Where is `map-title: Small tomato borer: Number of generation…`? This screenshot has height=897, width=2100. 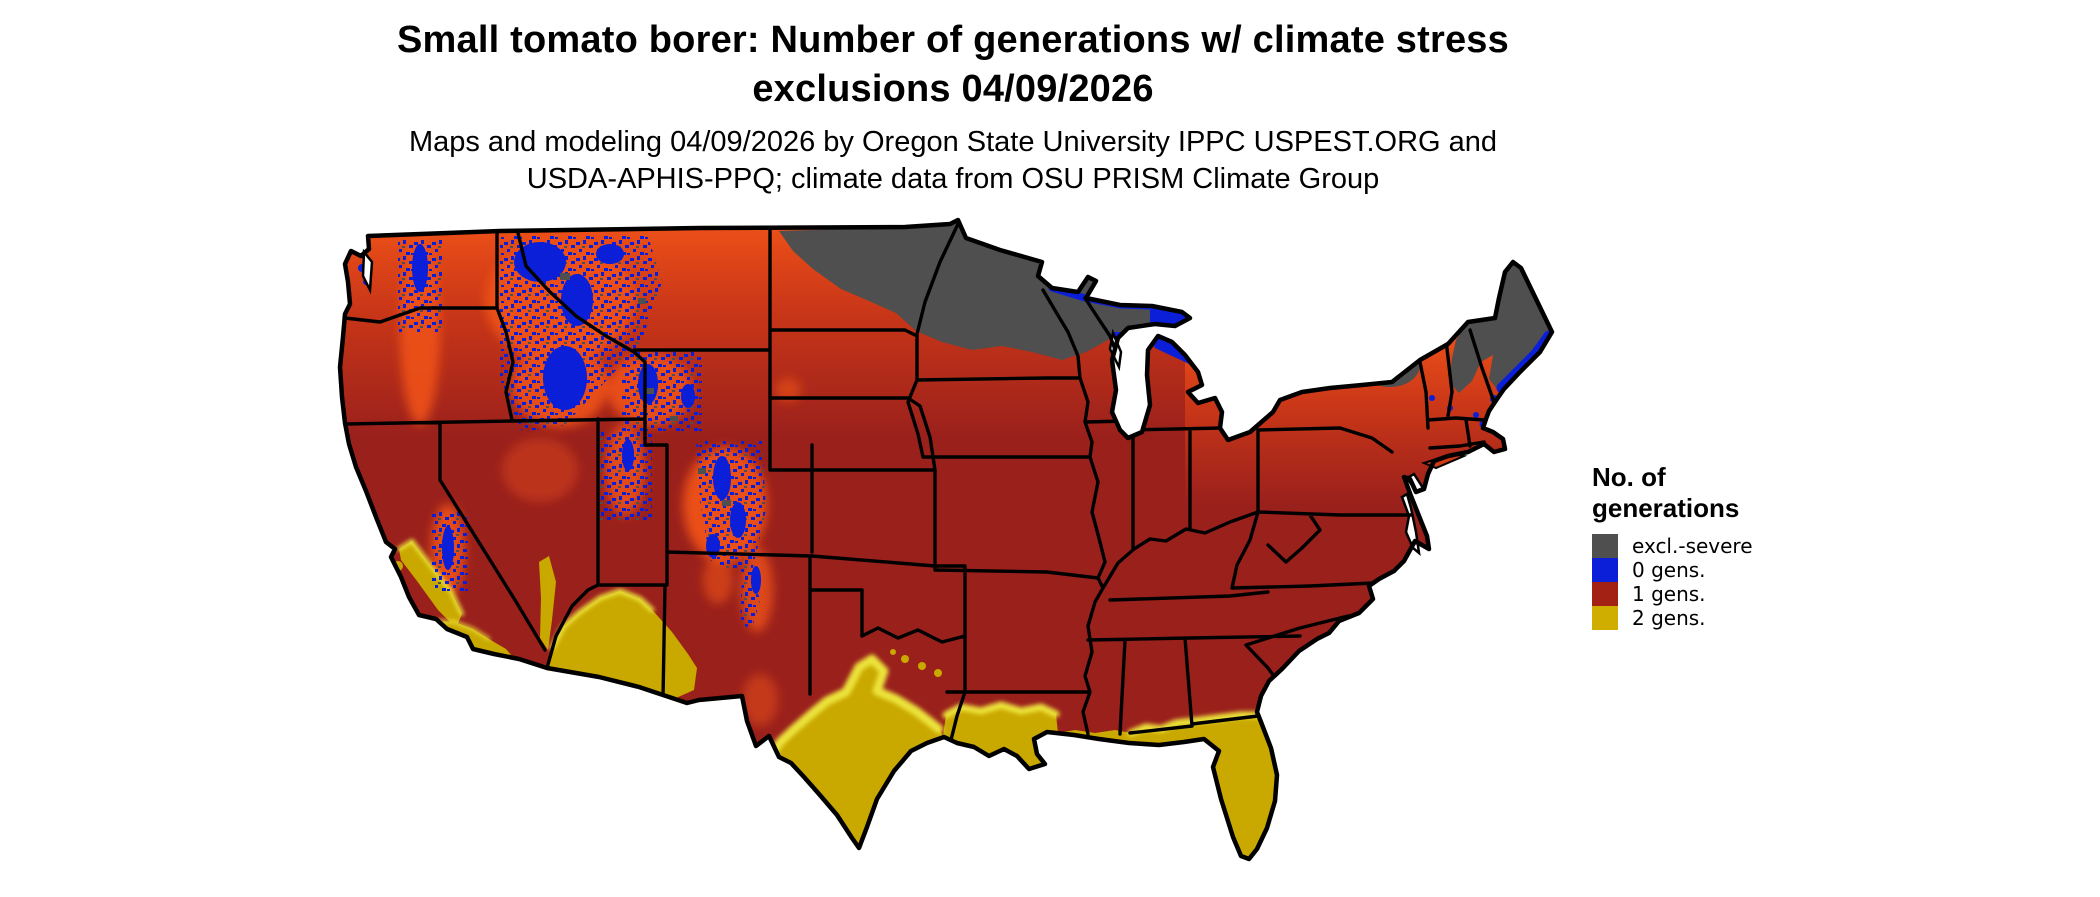
map-title: Small tomato borer: Number of generation… is located at coordinates (953, 65).